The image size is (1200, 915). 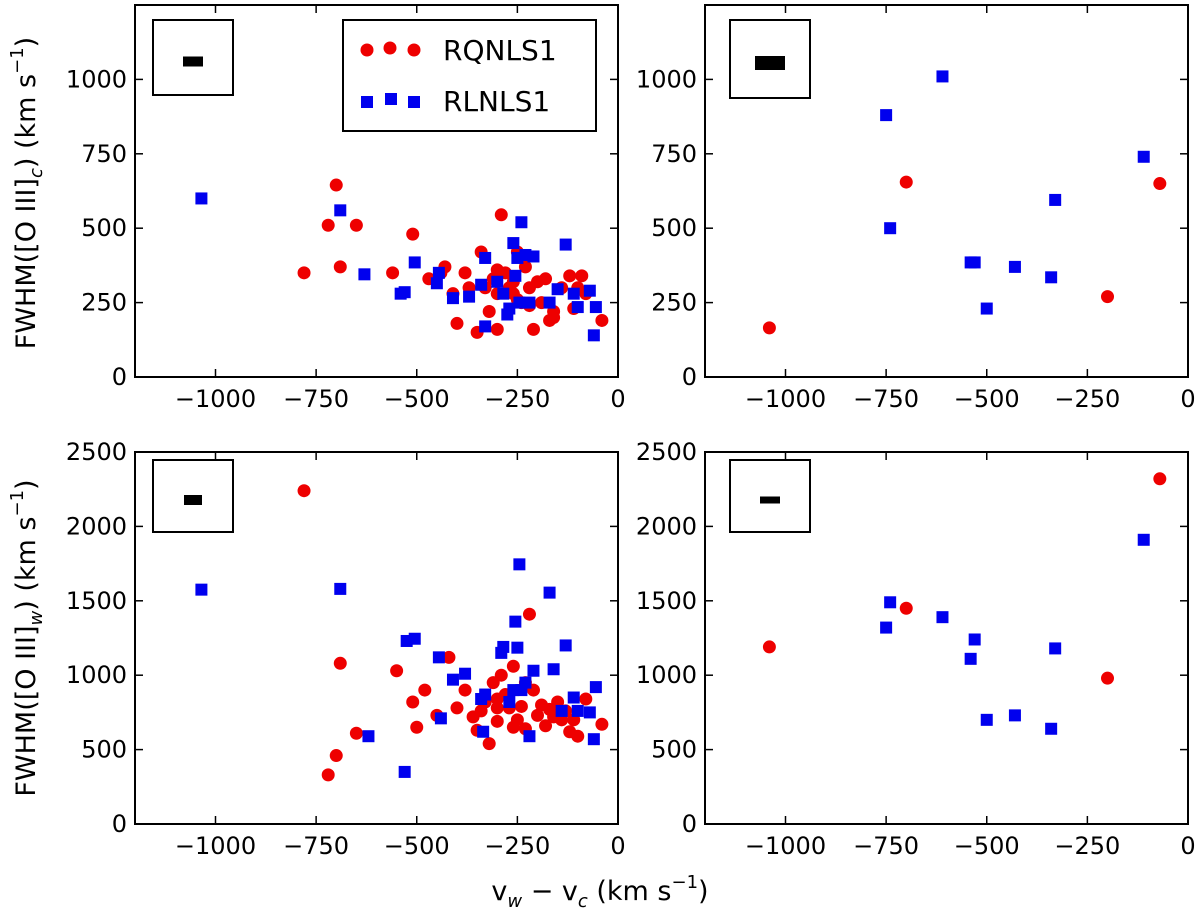 I want to click on legend-label-rlnls1: RLNLS1, so click(x=496, y=101).